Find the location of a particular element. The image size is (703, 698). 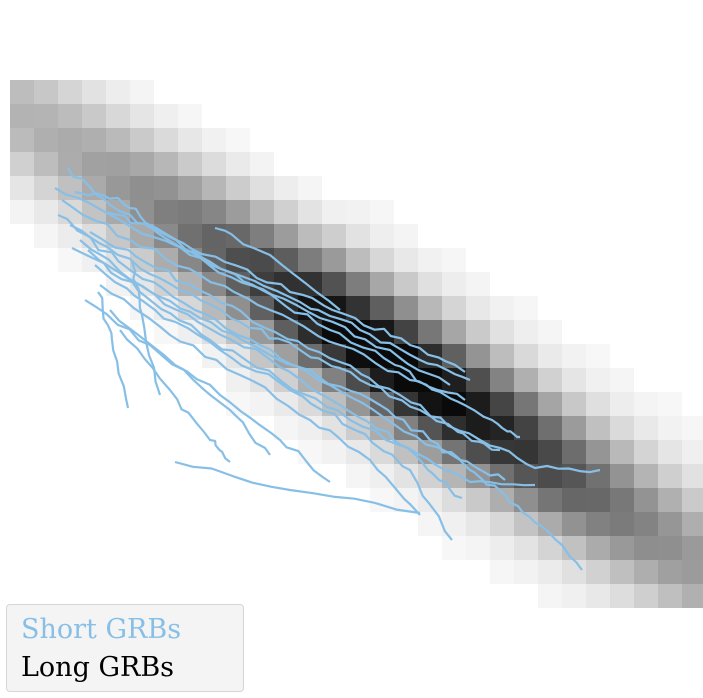

legend-entry-short-grbs: Short GRBs is located at coordinates (101, 629).